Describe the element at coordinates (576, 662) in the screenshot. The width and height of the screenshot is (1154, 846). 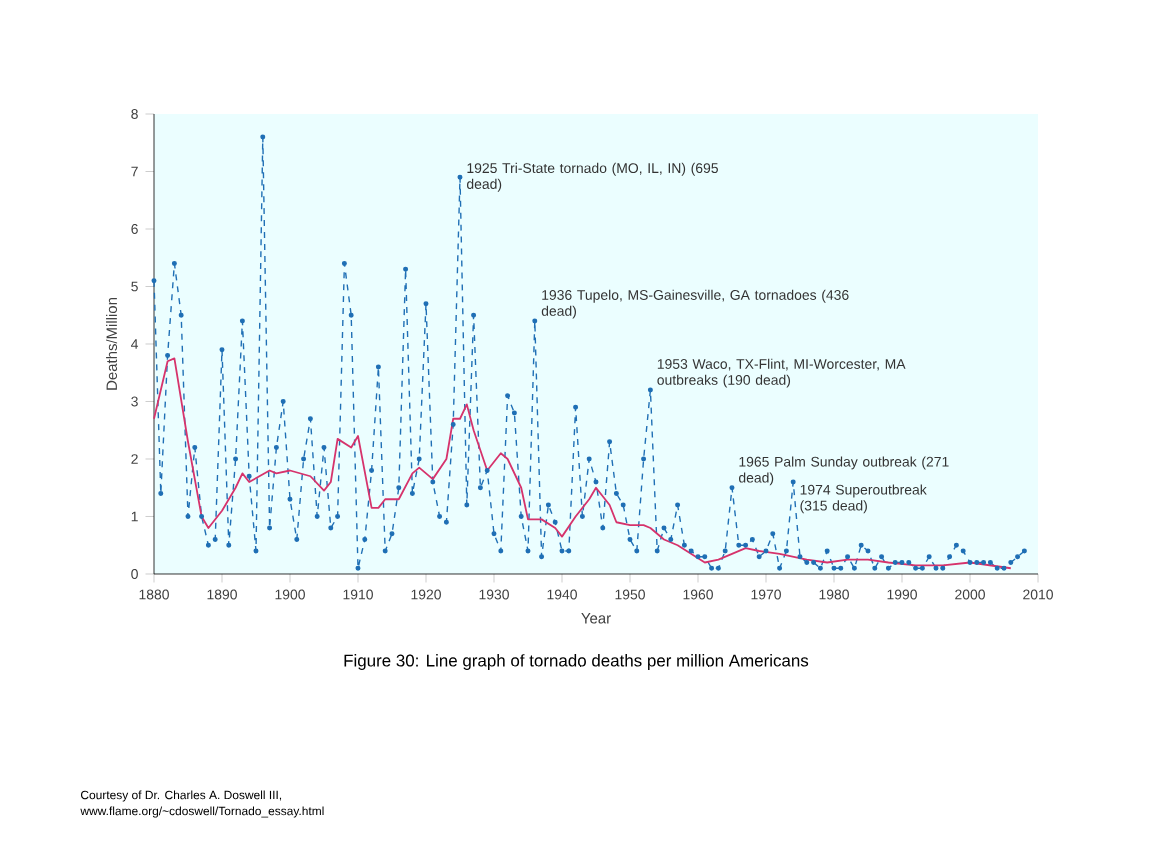
I see `text: Figure 30: Line graph of tornado deaths per million Americans` at that location.